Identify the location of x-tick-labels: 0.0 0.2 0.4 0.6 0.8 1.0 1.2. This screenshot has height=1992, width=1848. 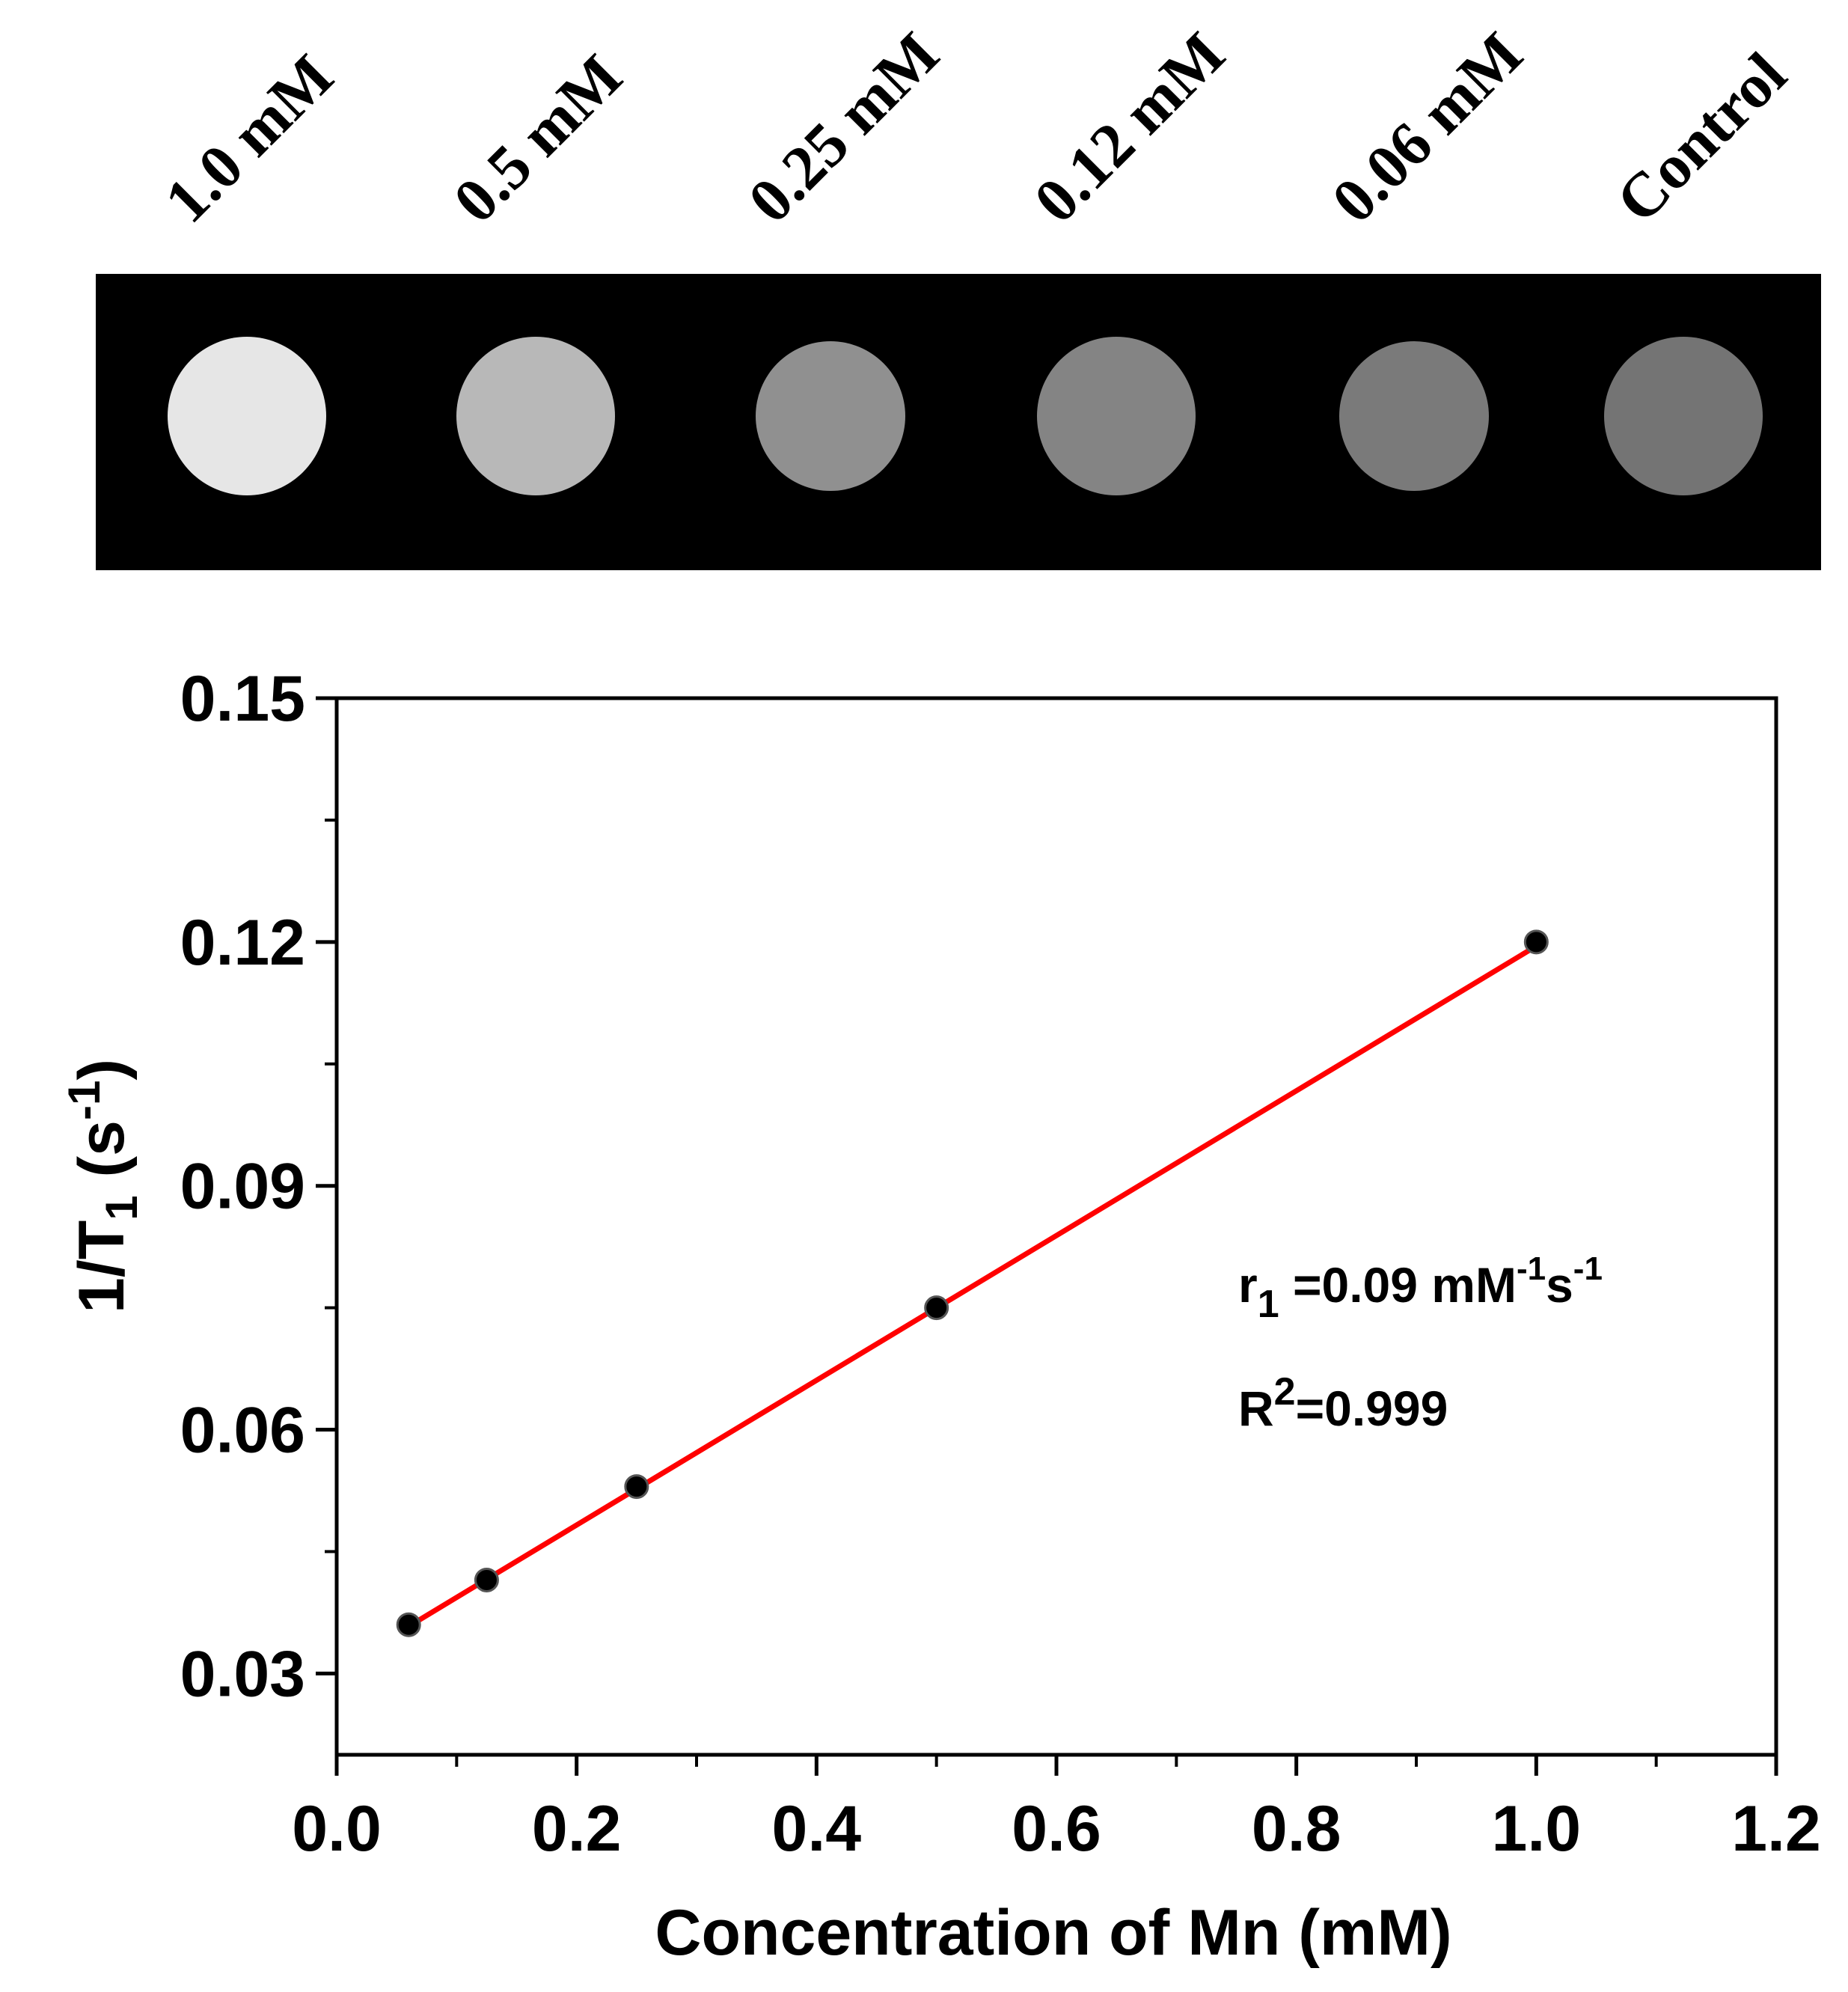
(1056, 1829).